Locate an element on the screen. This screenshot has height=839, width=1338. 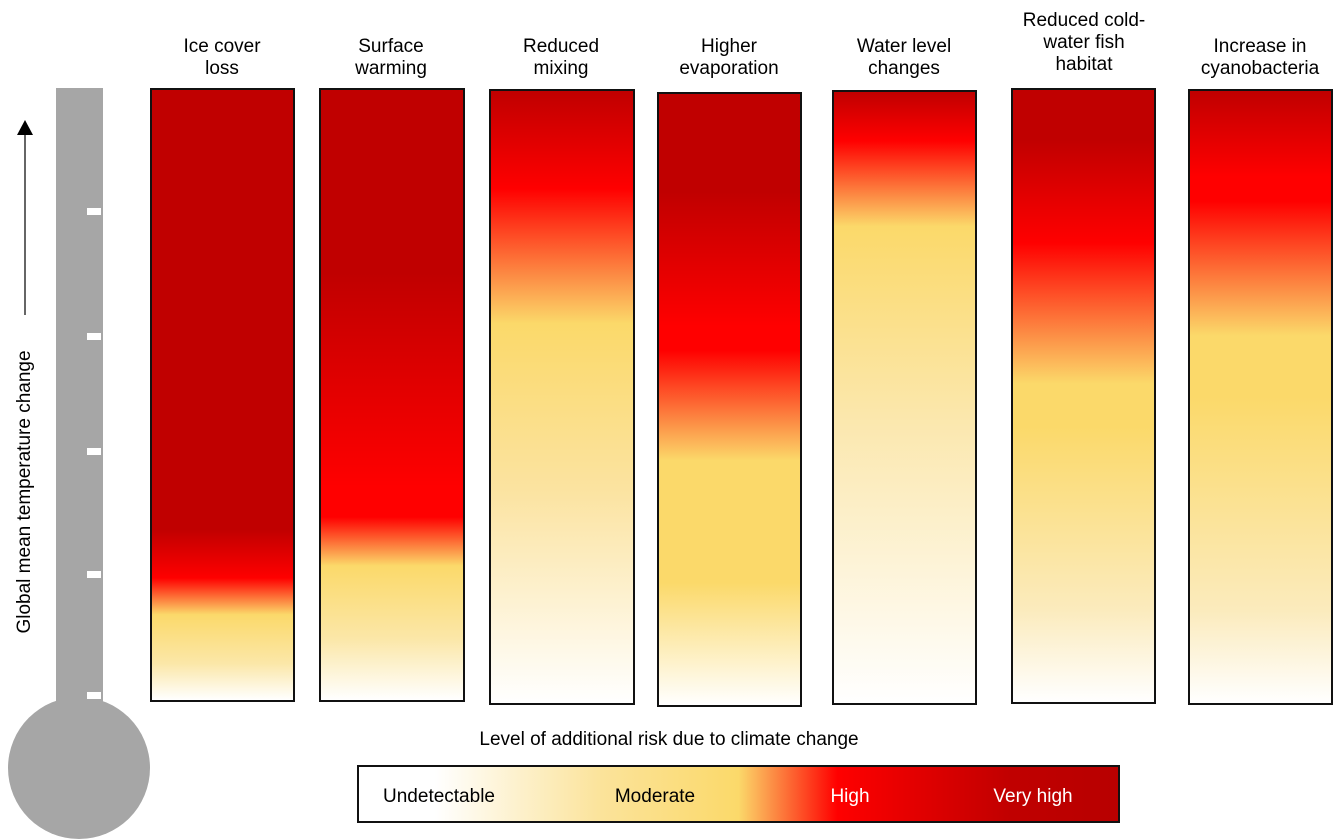
column-title-higher-evaporation: Higher evaporation is located at coordinates (729, 57).